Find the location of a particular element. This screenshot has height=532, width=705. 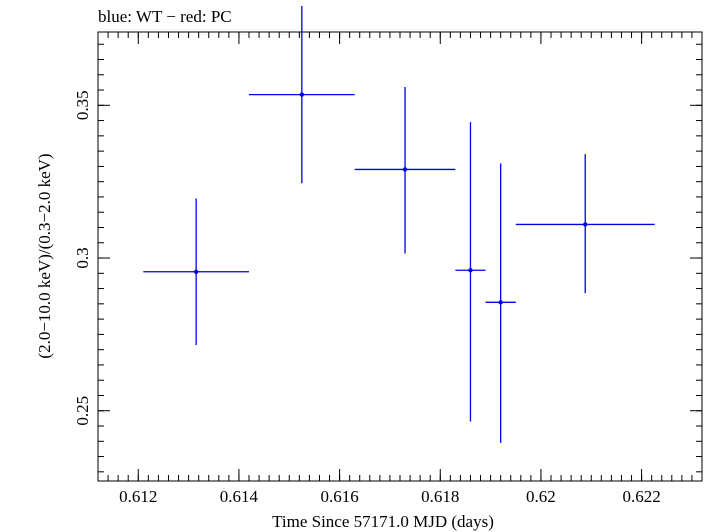

y-tick-label: 0.3 is located at coordinates (82, 257).